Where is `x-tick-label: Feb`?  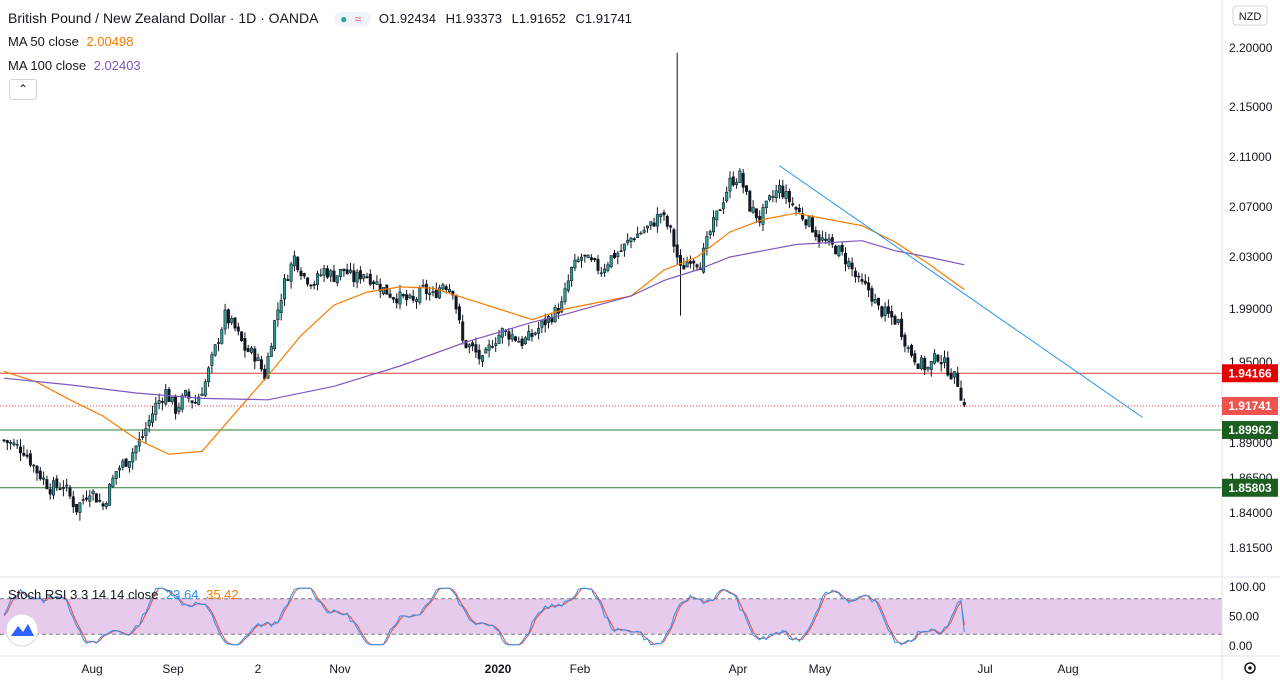
x-tick-label: Feb is located at coordinates (580, 669).